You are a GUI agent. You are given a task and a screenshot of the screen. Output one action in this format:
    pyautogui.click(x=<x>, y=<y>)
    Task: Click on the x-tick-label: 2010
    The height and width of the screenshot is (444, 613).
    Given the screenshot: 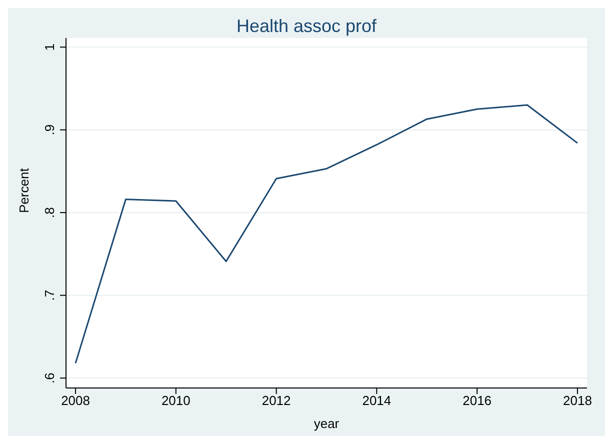 What is the action you would take?
    pyautogui.click(x=175, y=400)
    